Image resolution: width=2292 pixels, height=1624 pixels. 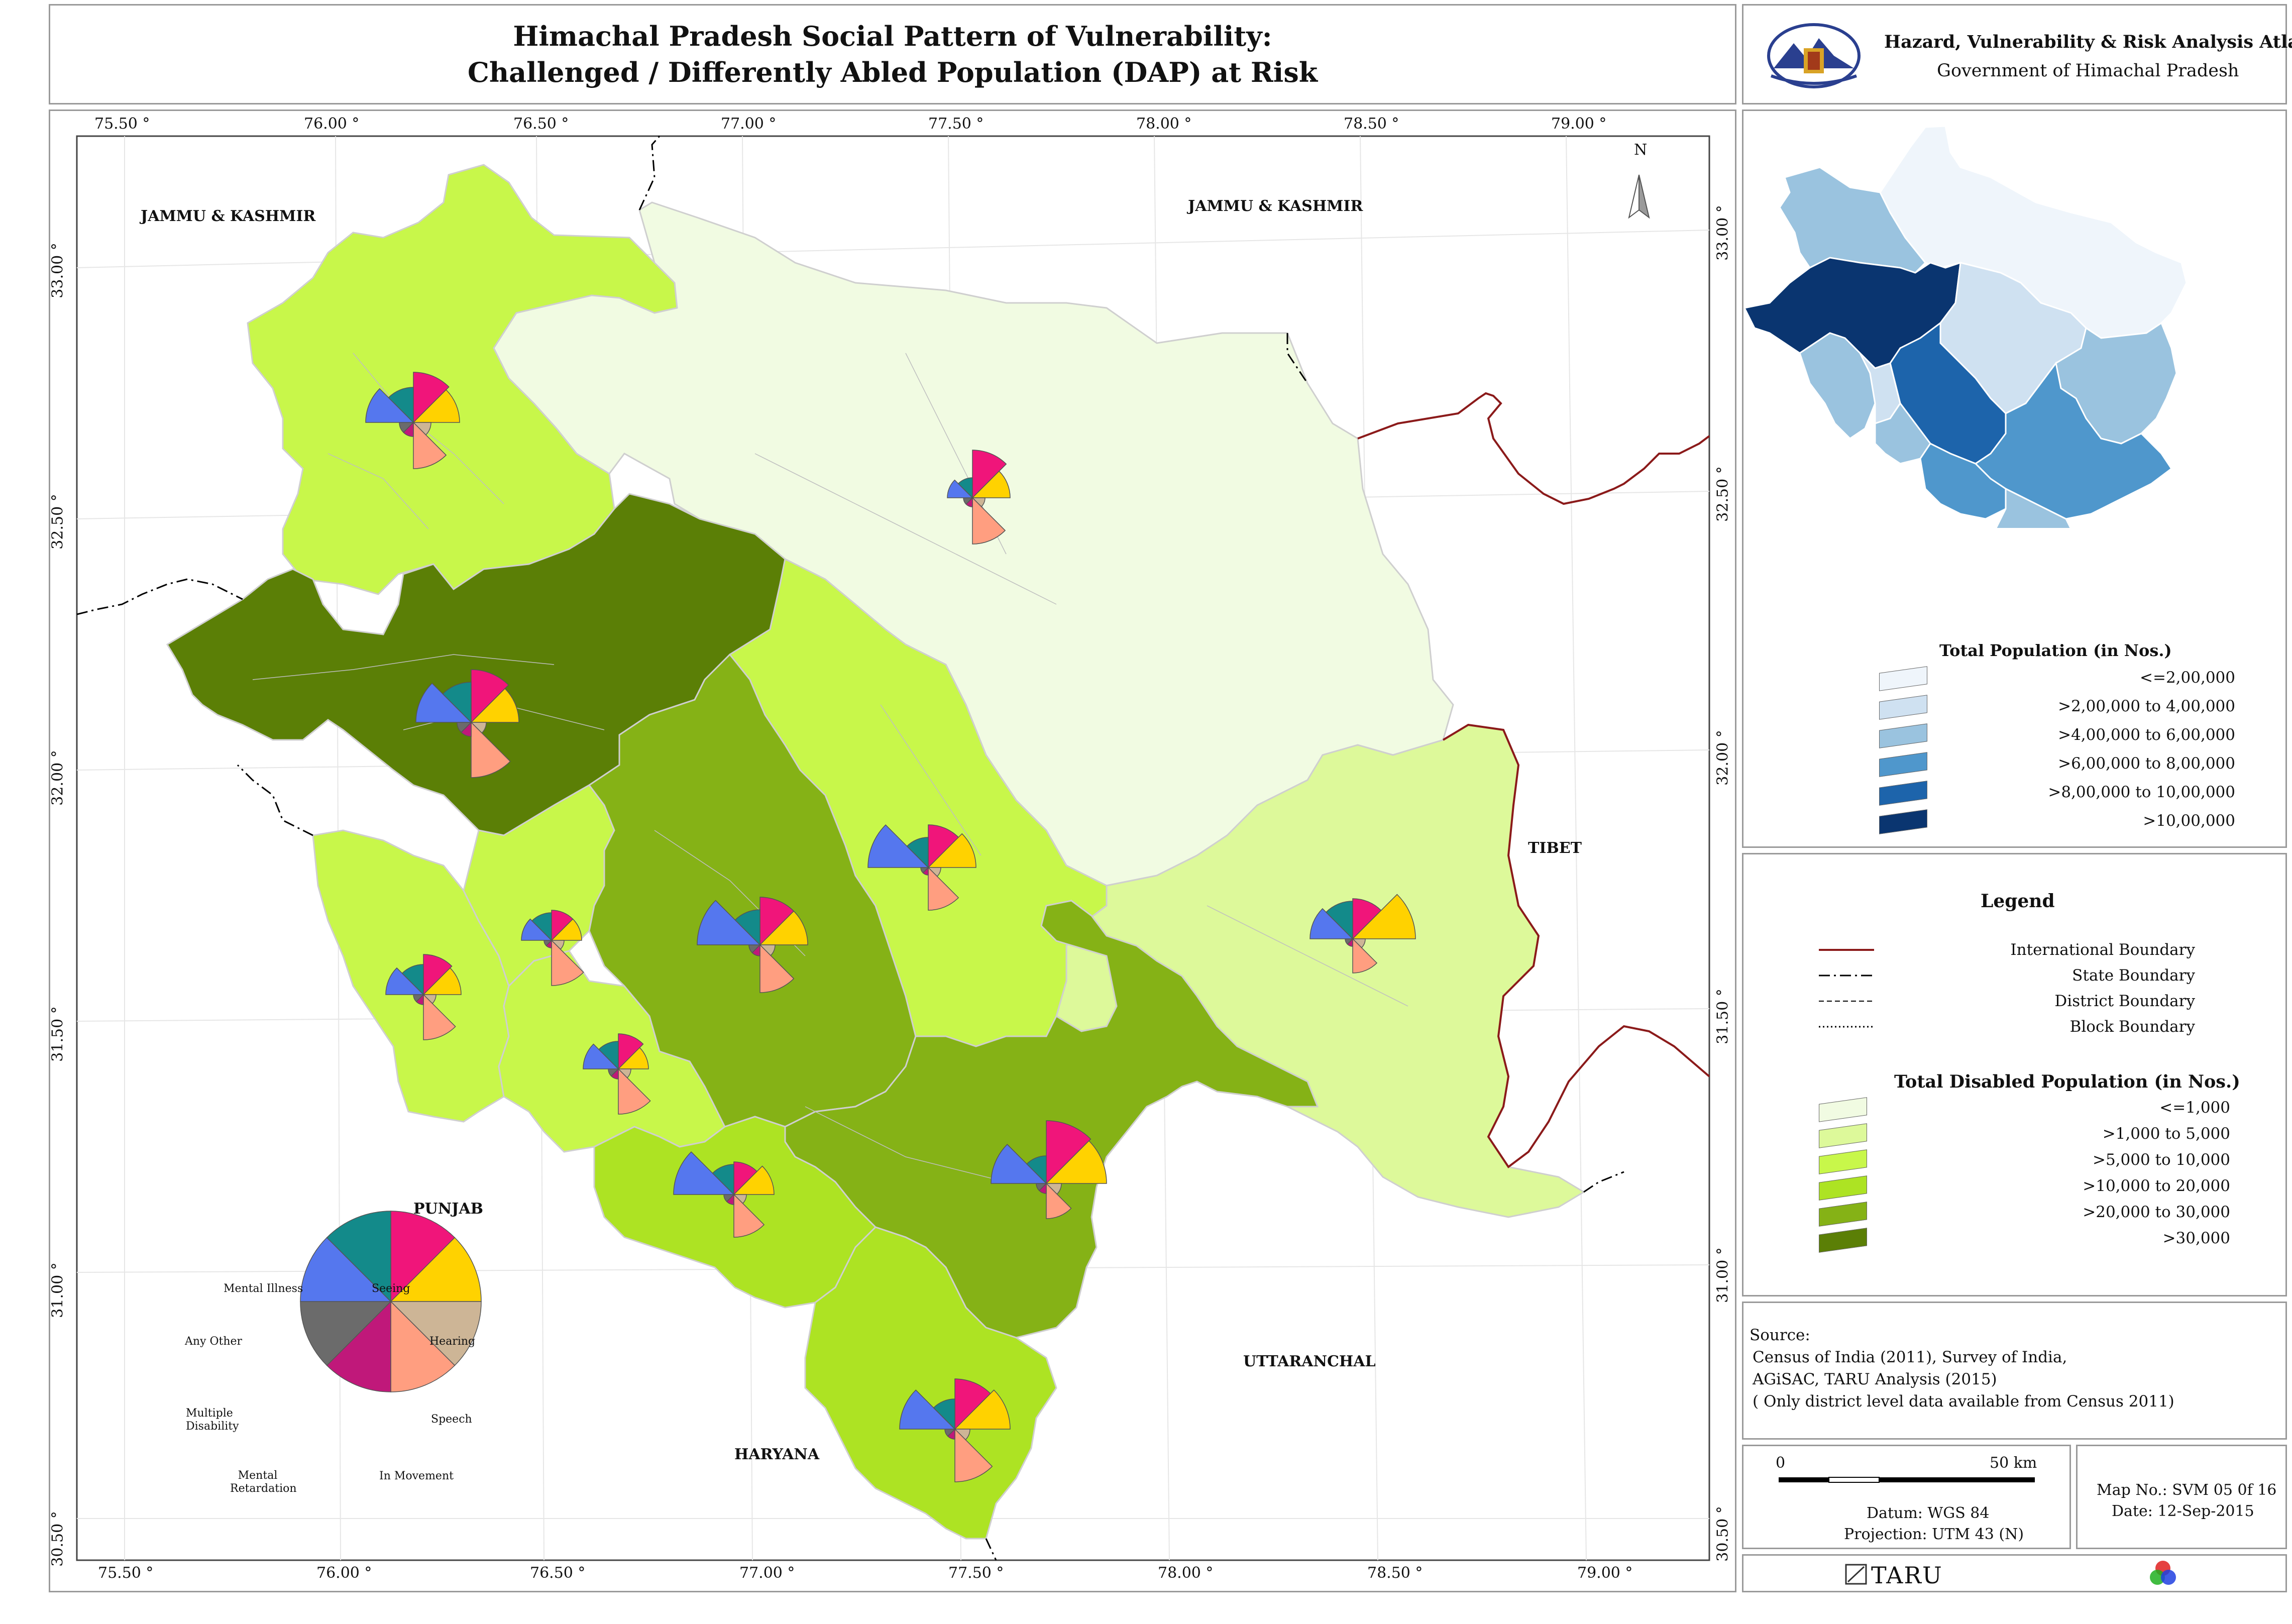 I want to click on legend-title: Legend, so click(x=2018, y=901).